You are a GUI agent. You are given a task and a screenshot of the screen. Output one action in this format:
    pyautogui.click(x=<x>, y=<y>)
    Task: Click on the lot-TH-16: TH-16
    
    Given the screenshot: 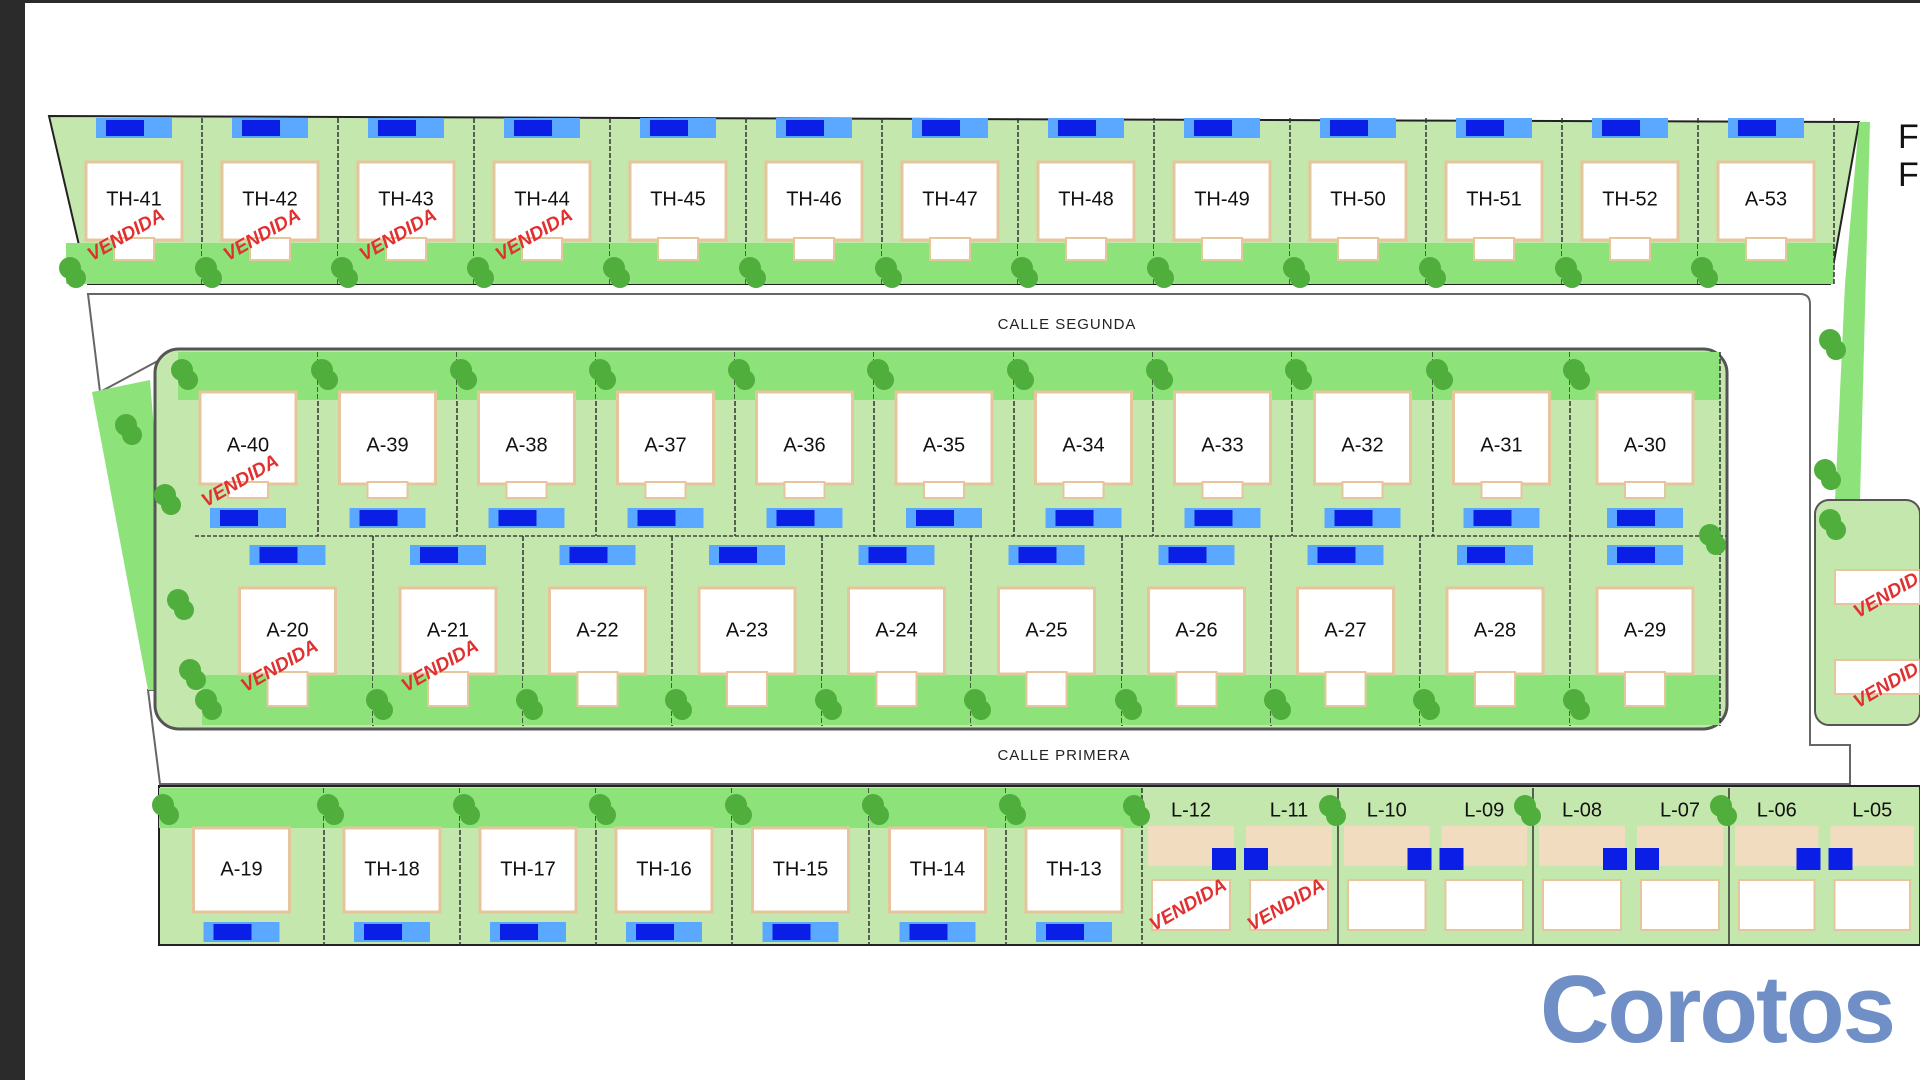 What is the action you would take?
    pyautogui.click(x=664, y=866)
    